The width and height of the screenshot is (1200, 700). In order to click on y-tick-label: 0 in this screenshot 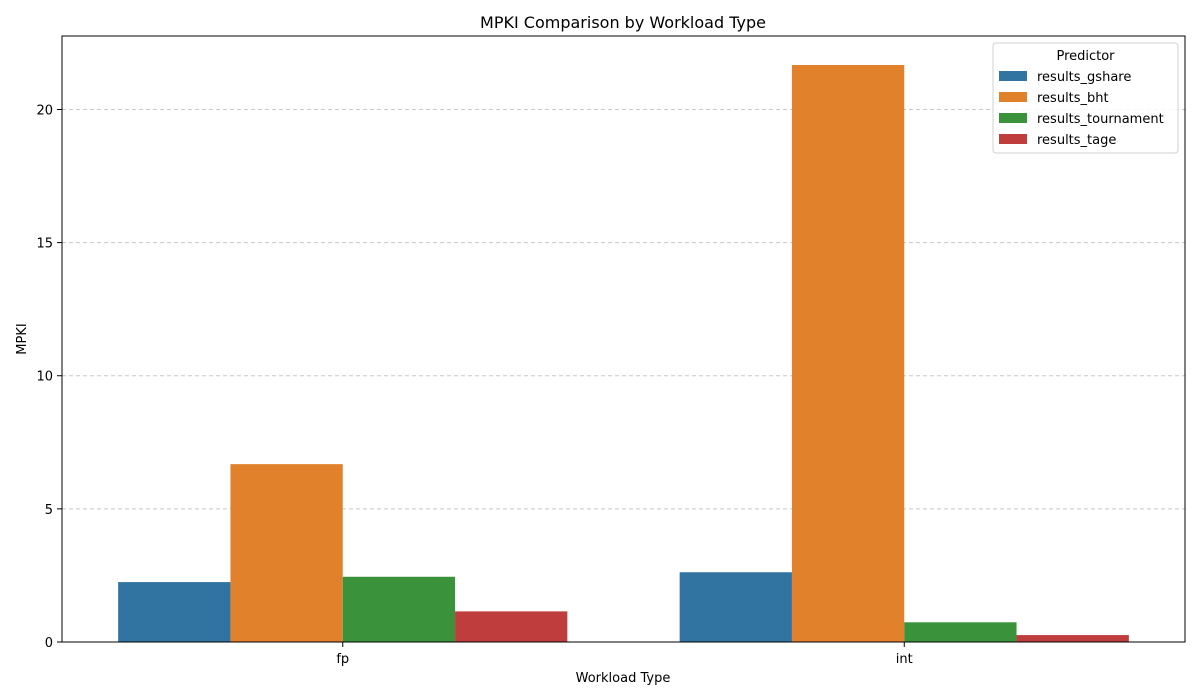, I will do `click(49, 643)`.